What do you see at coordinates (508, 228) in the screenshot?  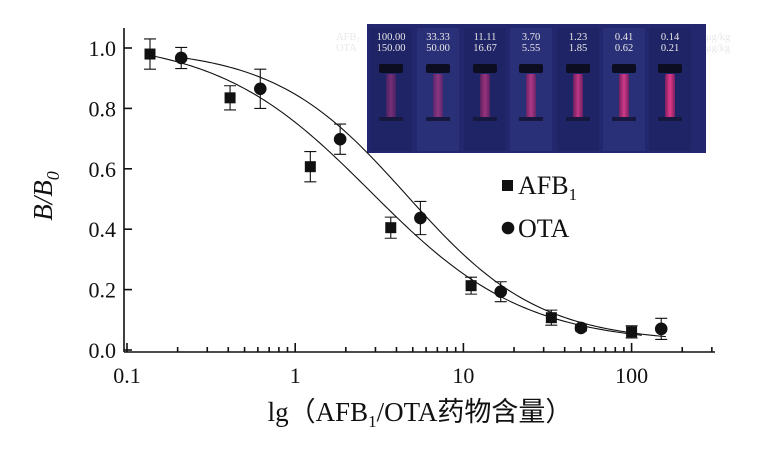 I see `legend-ota-circle-marker` at bounding box center [508, 228].